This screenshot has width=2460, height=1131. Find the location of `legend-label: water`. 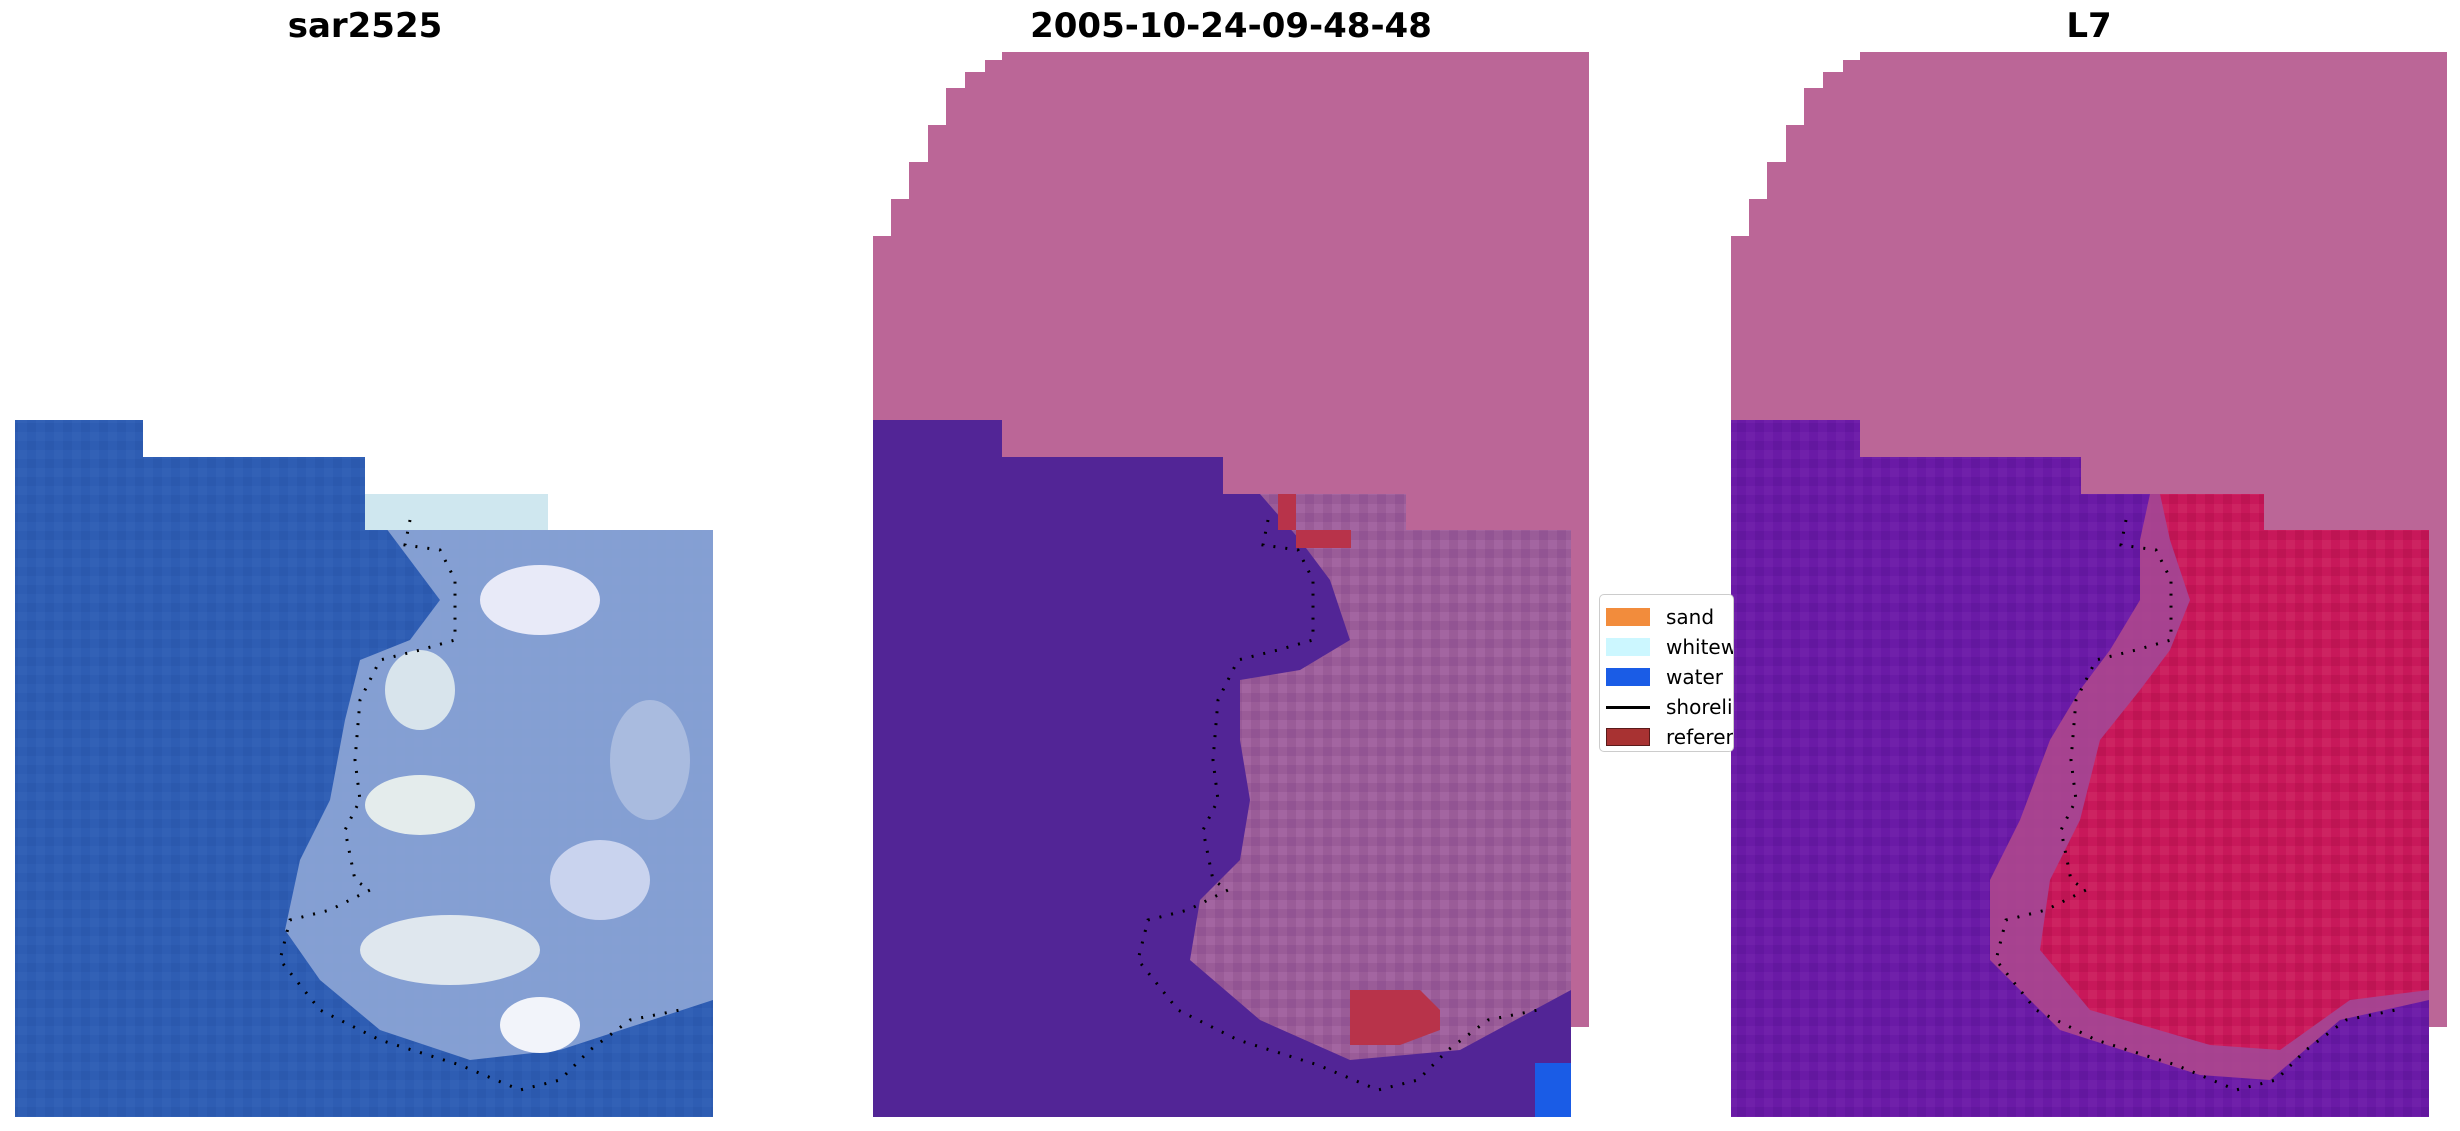

legend-label: water is located at coordinates (1694, 677).